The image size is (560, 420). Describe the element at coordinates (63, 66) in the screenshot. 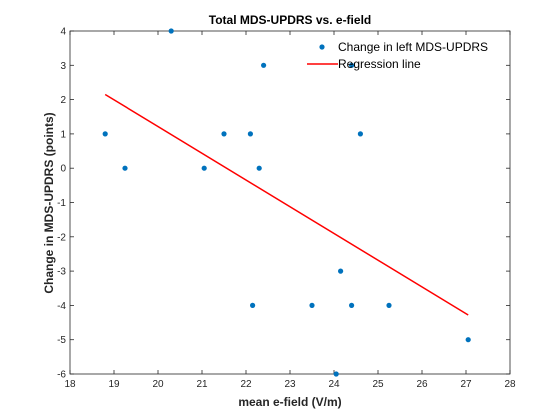

I see `y-tick-label: 3` at that location.